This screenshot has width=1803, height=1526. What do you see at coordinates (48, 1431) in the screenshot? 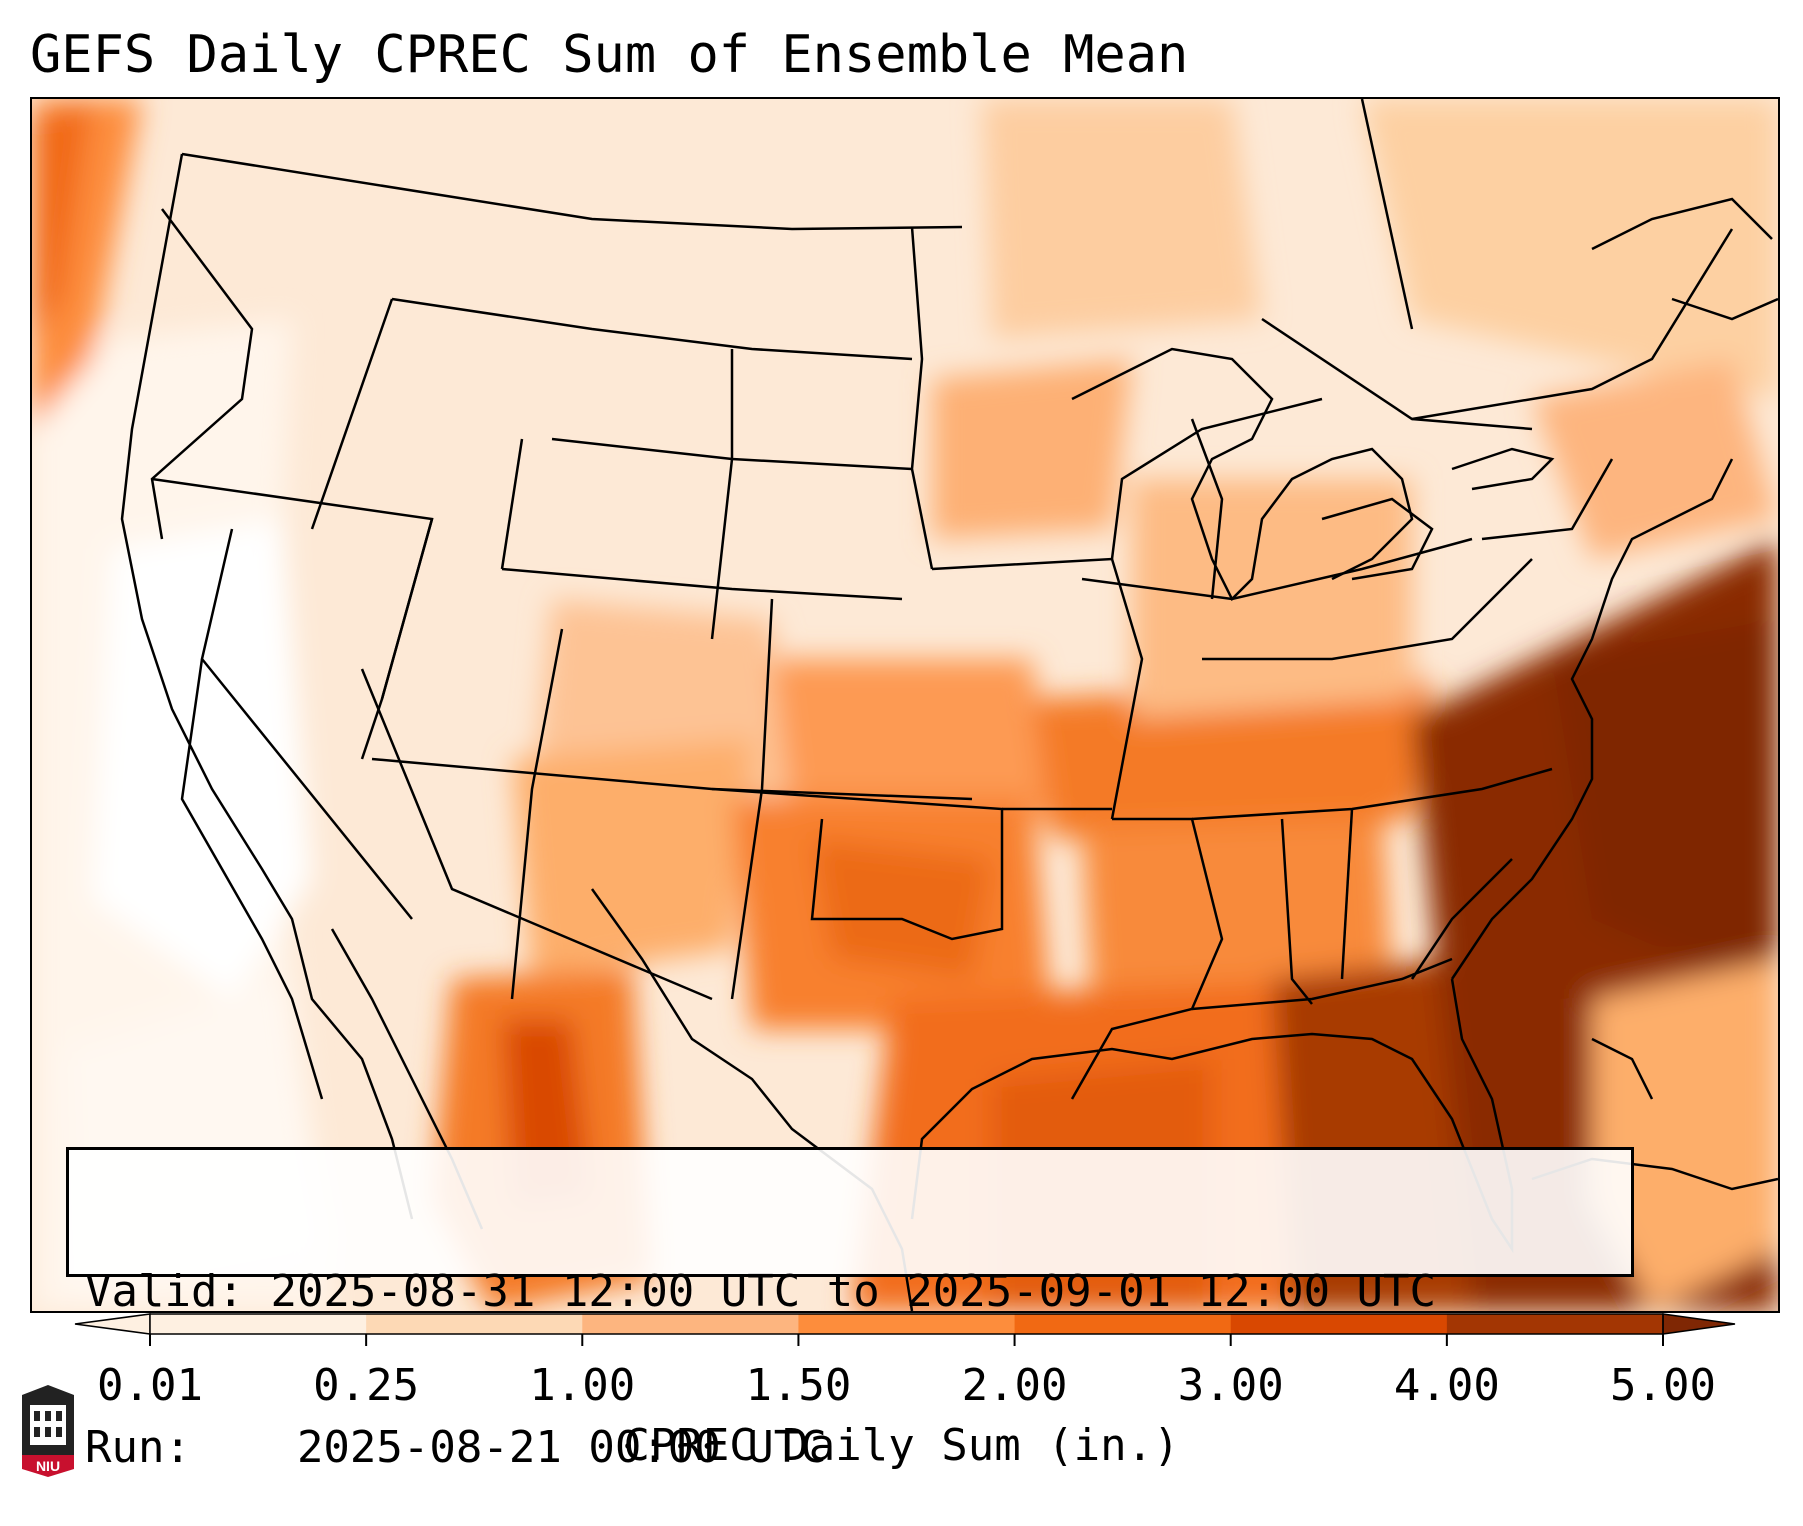
I see `university-logo-icon: NIU` at bounding box center [48, 1431].